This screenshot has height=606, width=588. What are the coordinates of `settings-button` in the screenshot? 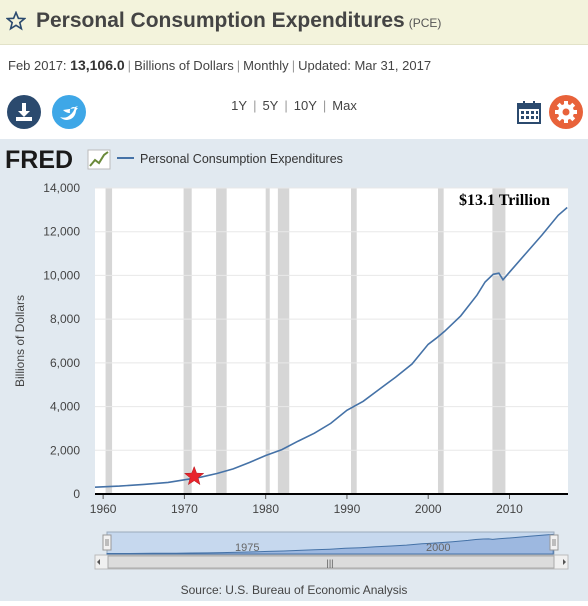 It's located at (566, 112).